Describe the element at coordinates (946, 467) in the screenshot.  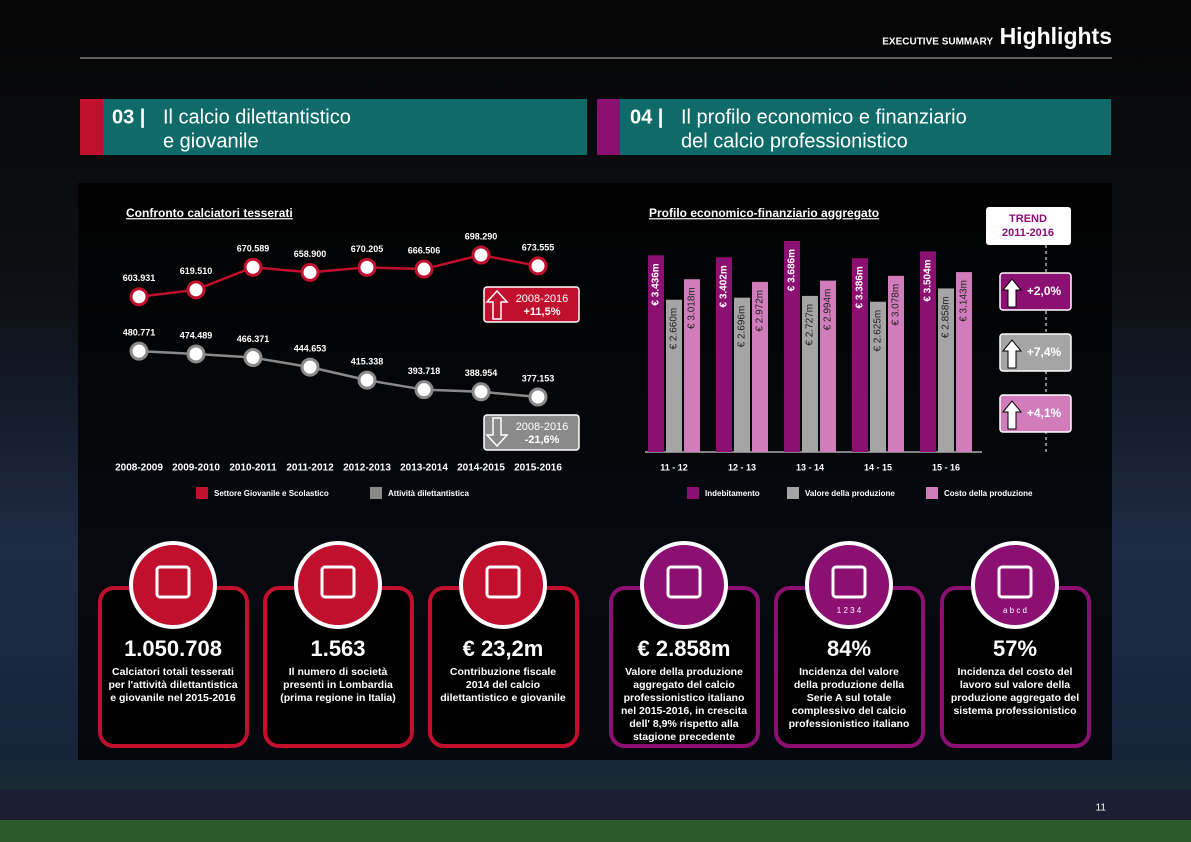
I see `x-tick-label: 15 - 16` at that location.